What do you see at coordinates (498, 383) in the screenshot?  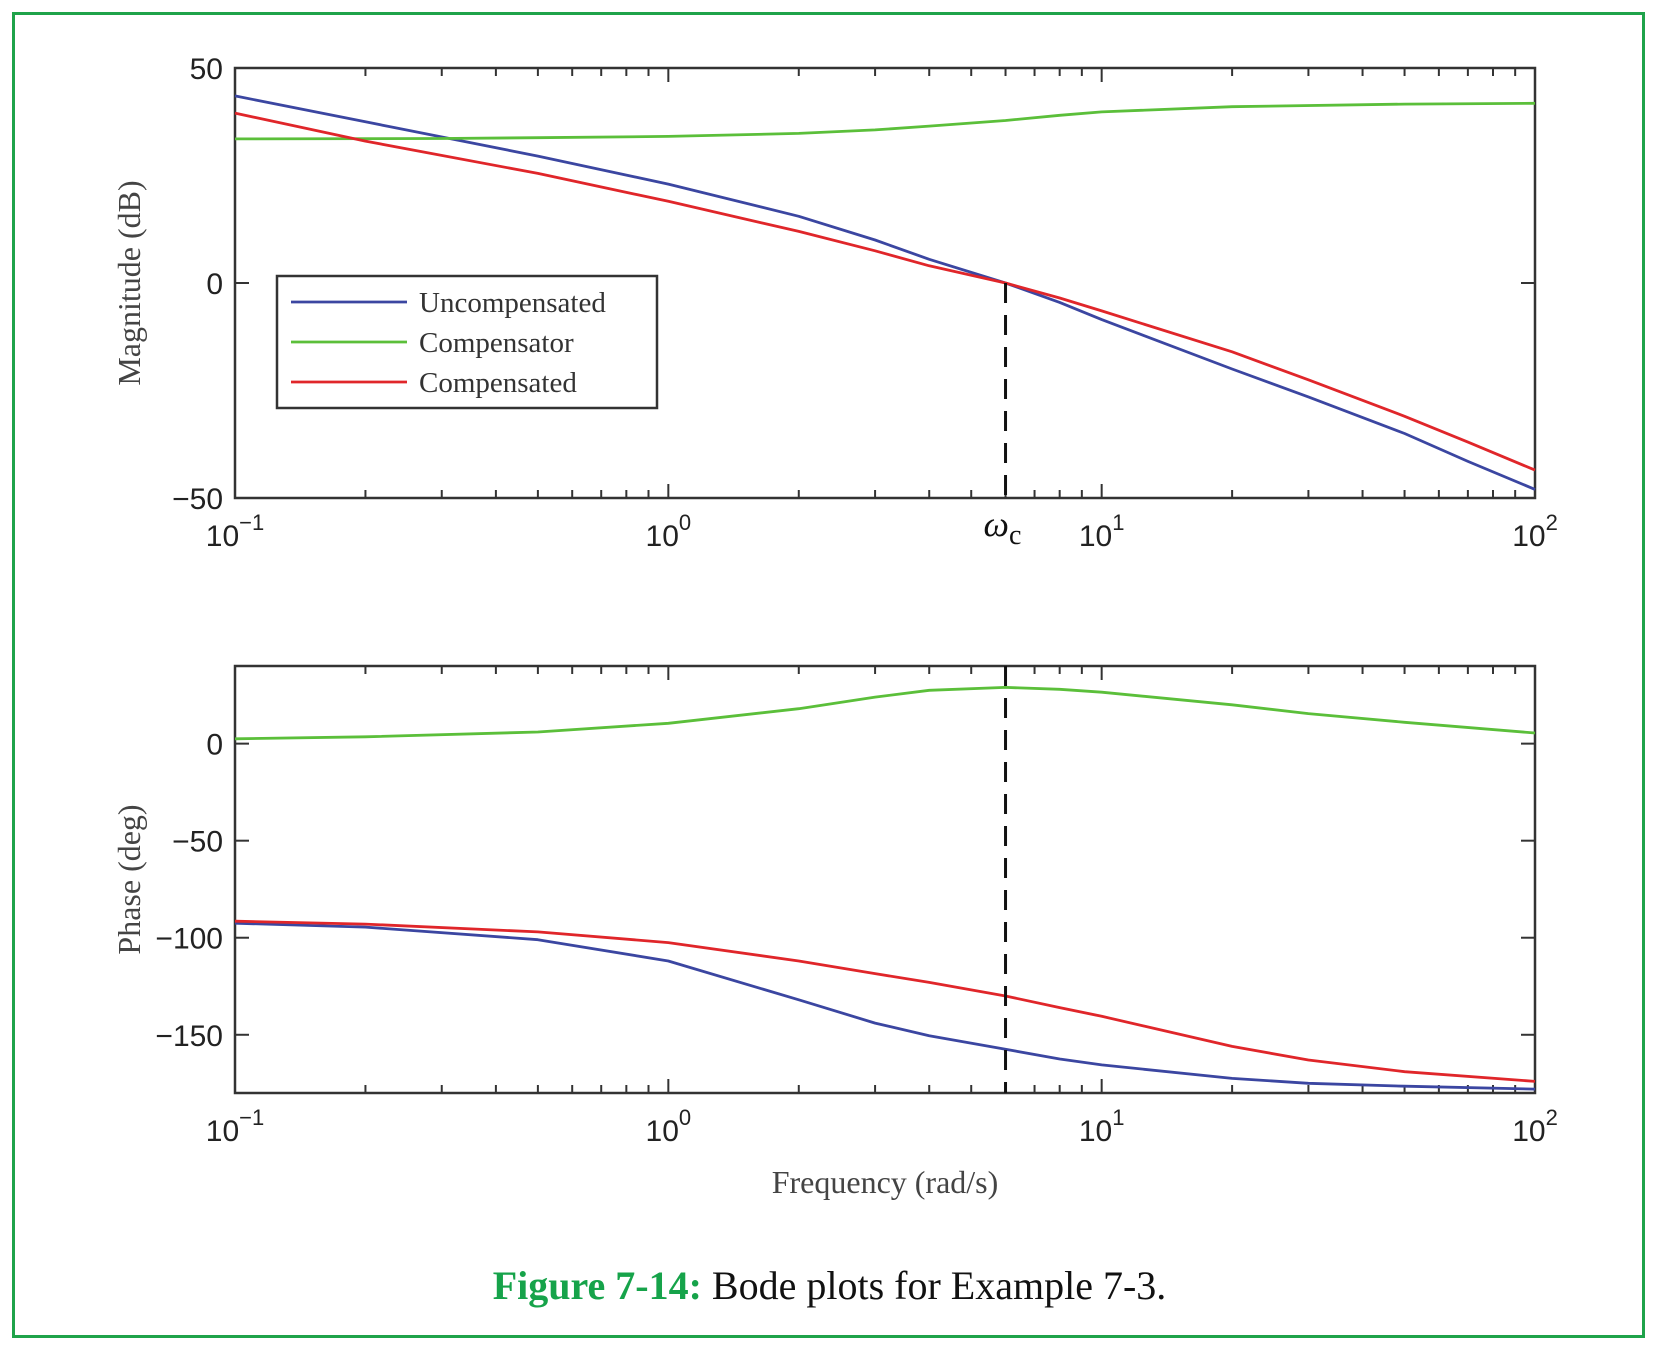 I see `legend-label: Compensated` at bounding box center [498, 383].